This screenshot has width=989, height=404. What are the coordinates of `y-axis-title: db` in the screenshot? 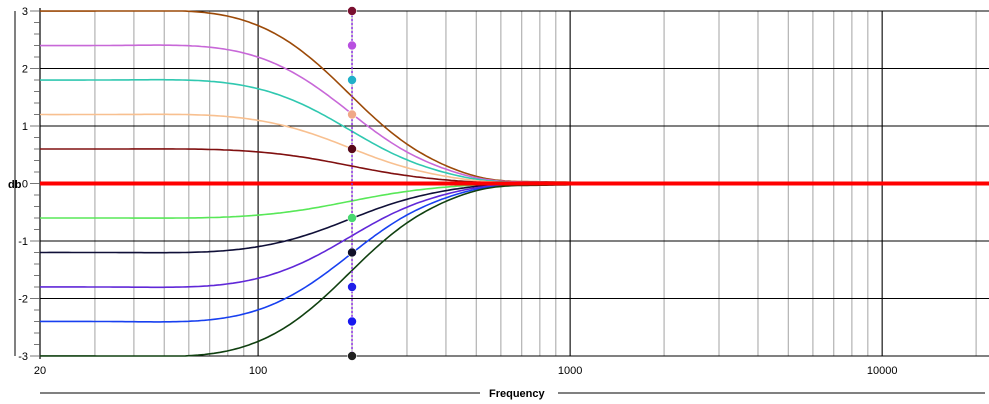 It's located at (15, 185).